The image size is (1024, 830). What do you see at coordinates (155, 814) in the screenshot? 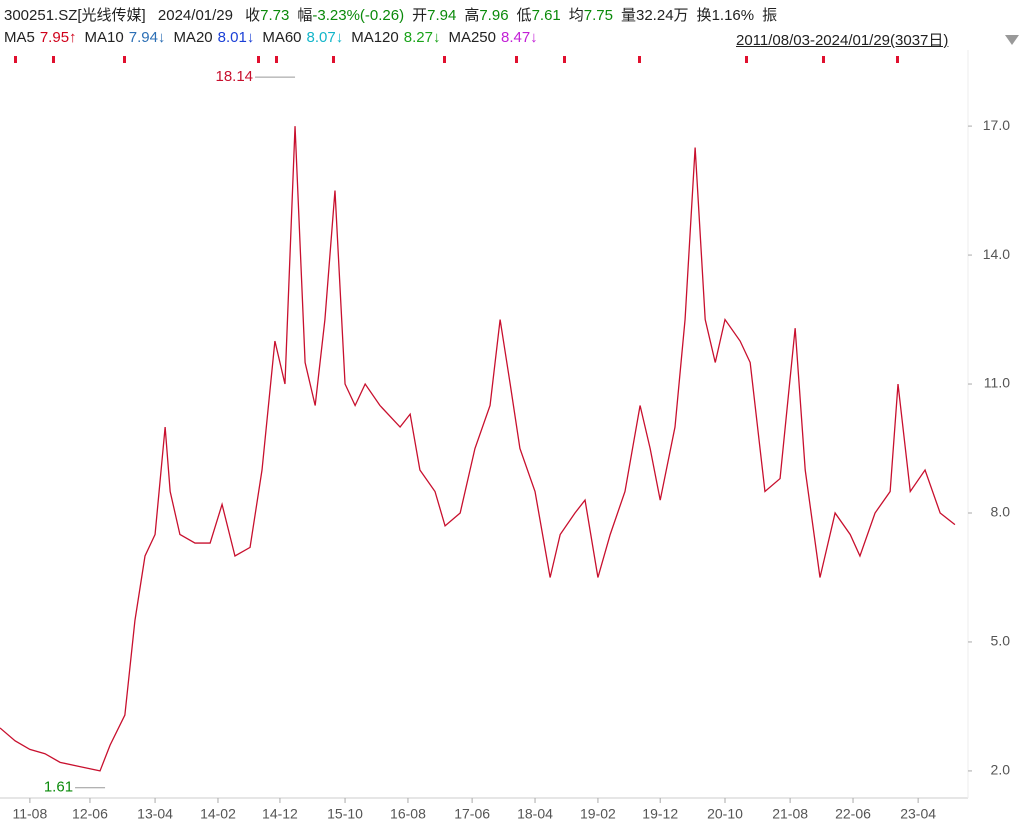
I see `x-tick-label: 13-04` at bounding box center [155, 814].